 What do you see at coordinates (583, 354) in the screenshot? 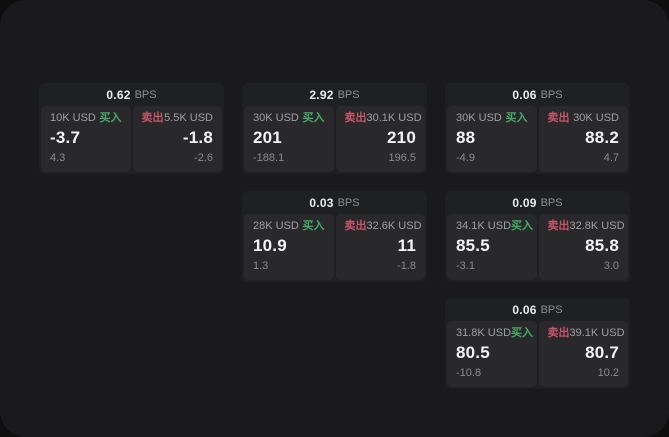
I see `sell-panel: 卖出 39.1K USD 80.7 10.2` at bounding box center [583, 354].